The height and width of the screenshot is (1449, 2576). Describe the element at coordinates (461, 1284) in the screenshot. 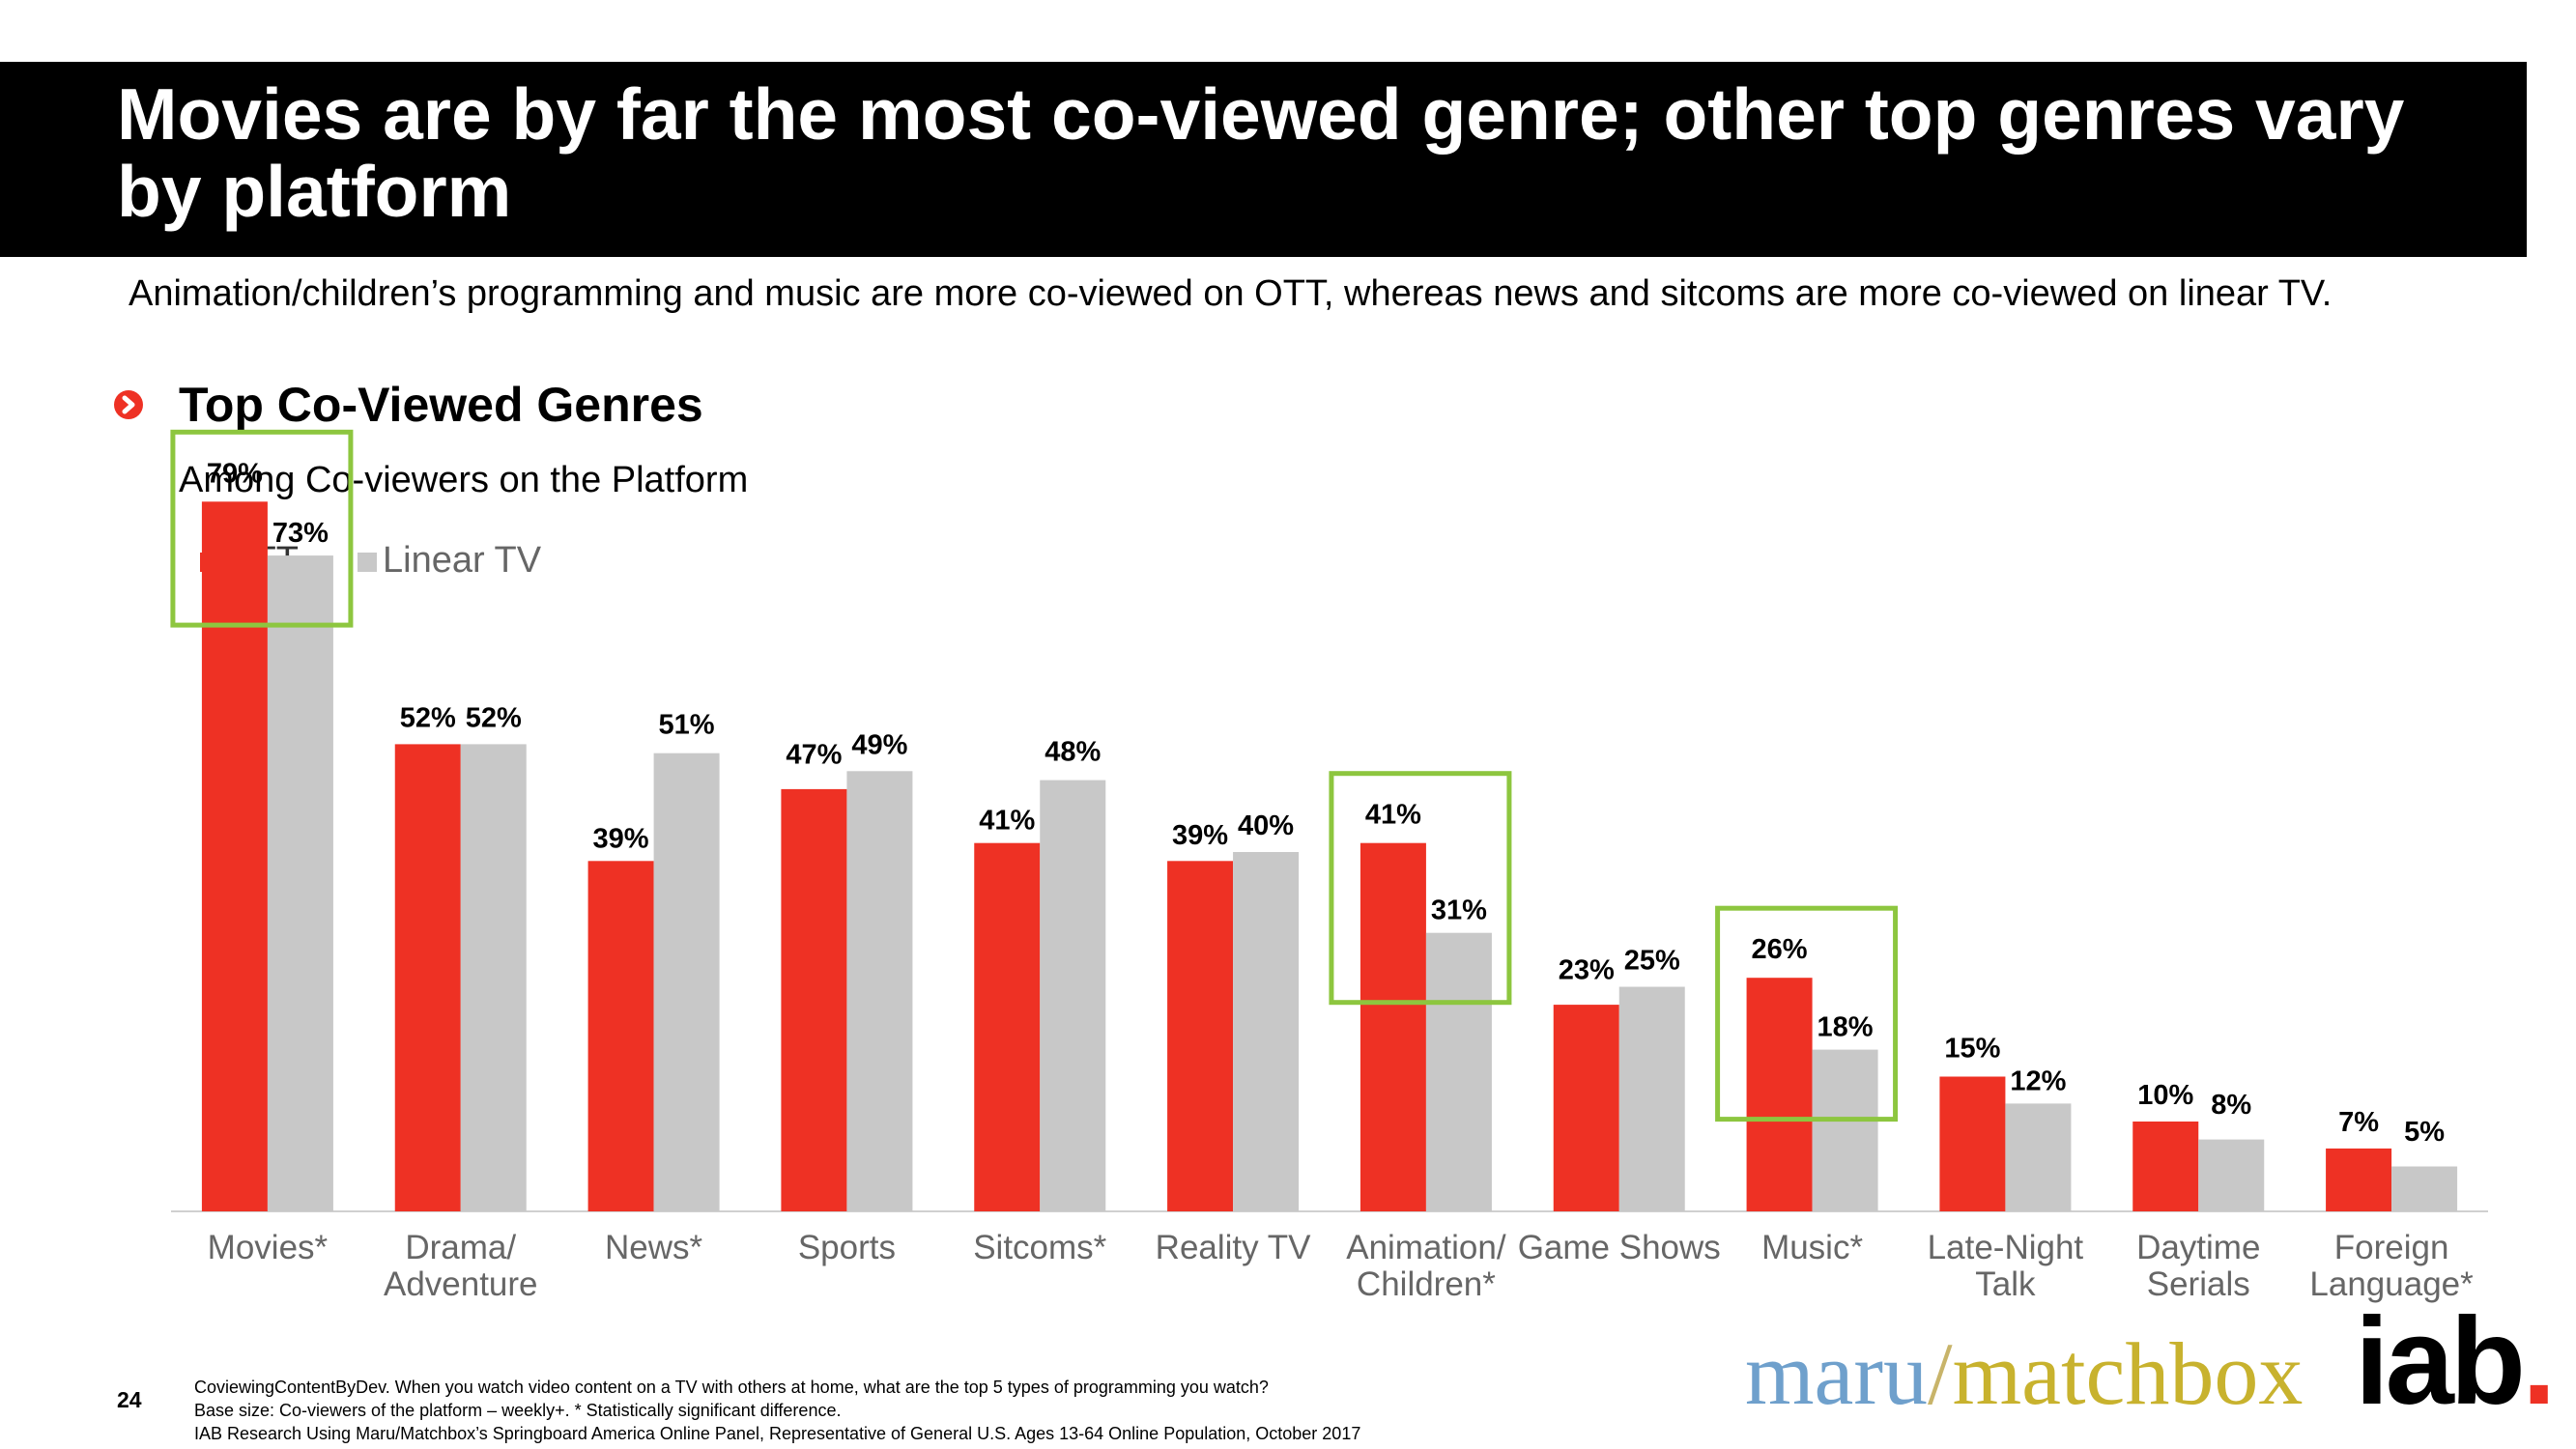

I see `tick-label-line: Adventure` at that location.